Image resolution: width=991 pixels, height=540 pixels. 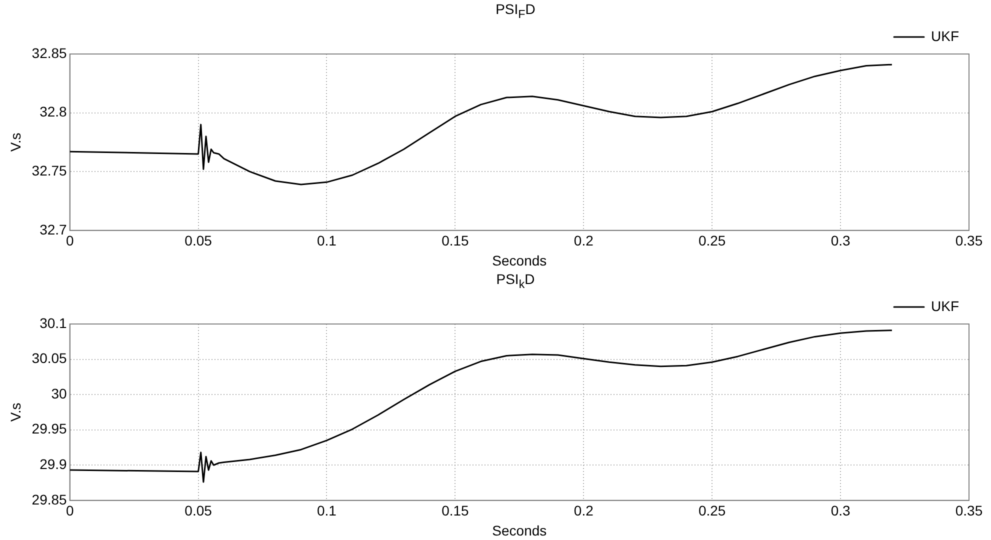 I want to click on y-tick-label: 32.85, so click(x=50, y=52).